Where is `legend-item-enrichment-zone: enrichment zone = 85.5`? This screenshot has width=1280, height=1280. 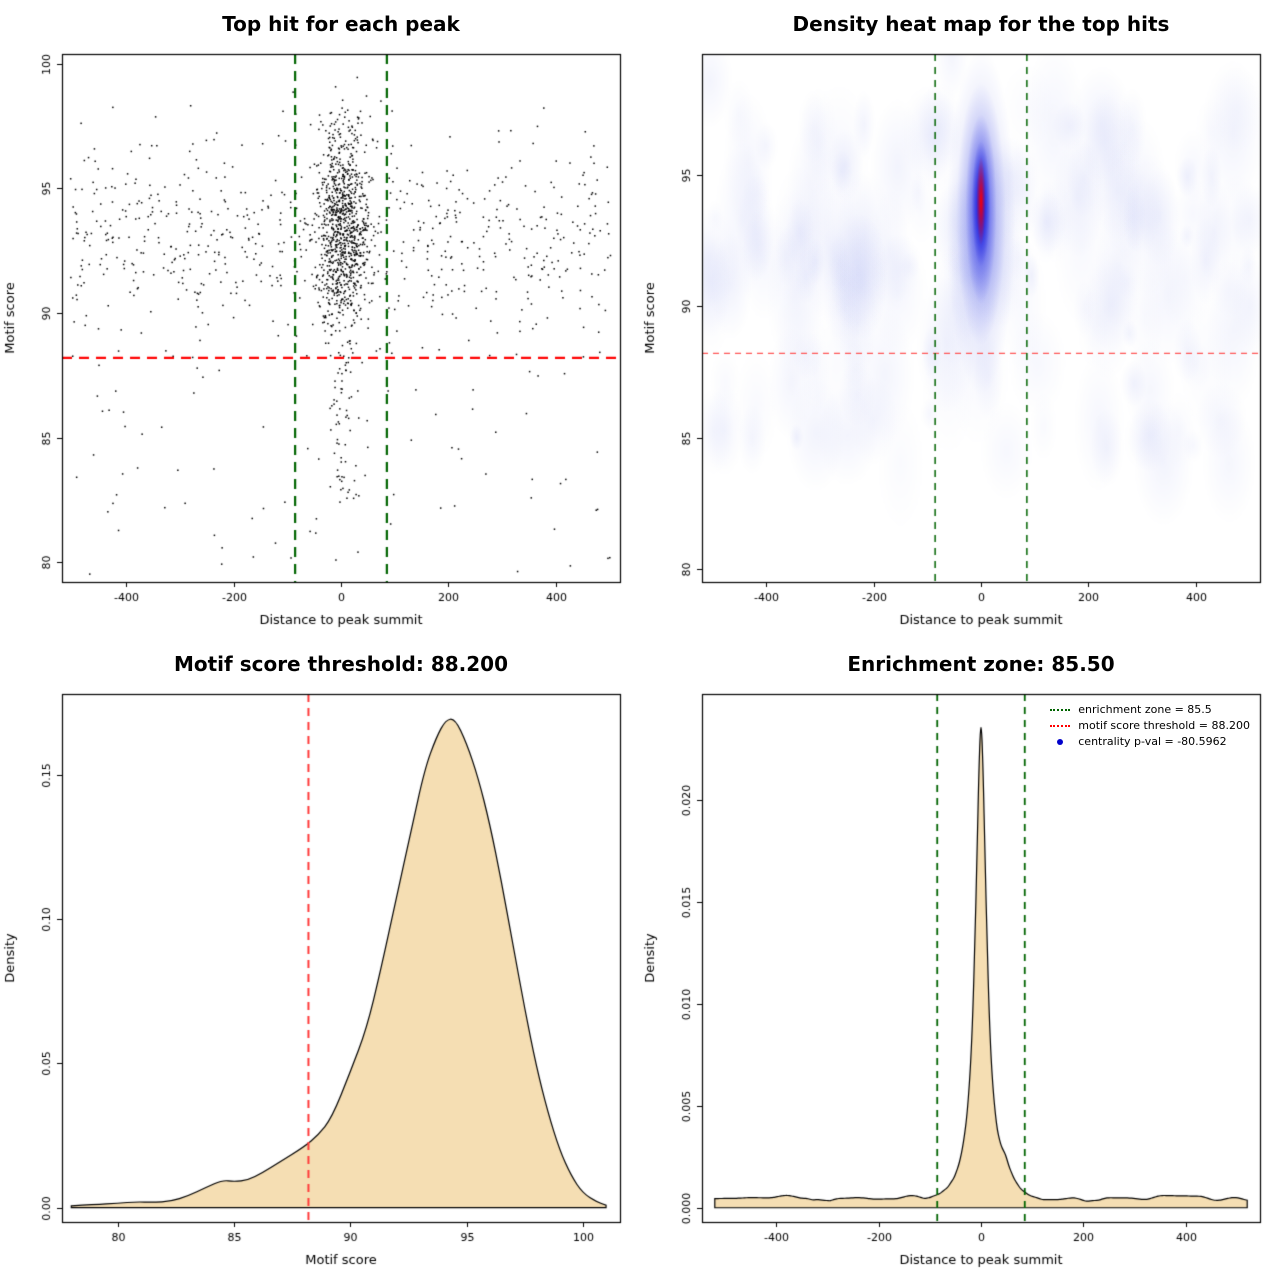
legend-item-enrichment-zone: enrichment zone = 85.5 is located at coordinates (1149, 710).